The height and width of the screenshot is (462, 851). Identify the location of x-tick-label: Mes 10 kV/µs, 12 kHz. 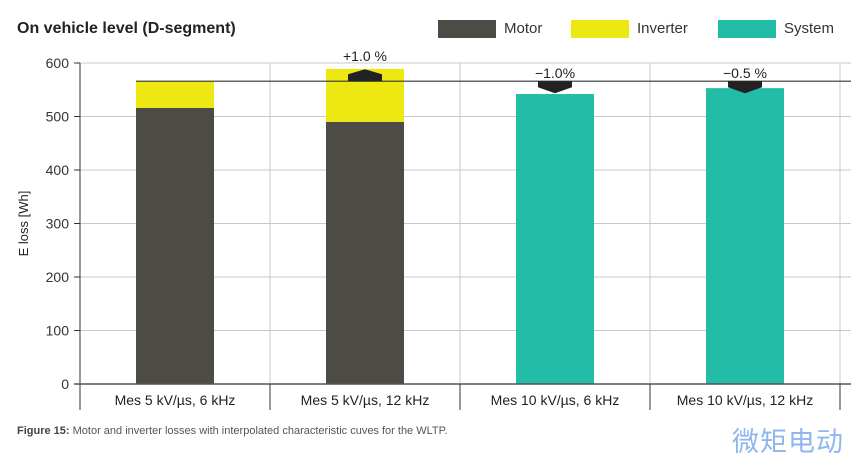
(745, 400).